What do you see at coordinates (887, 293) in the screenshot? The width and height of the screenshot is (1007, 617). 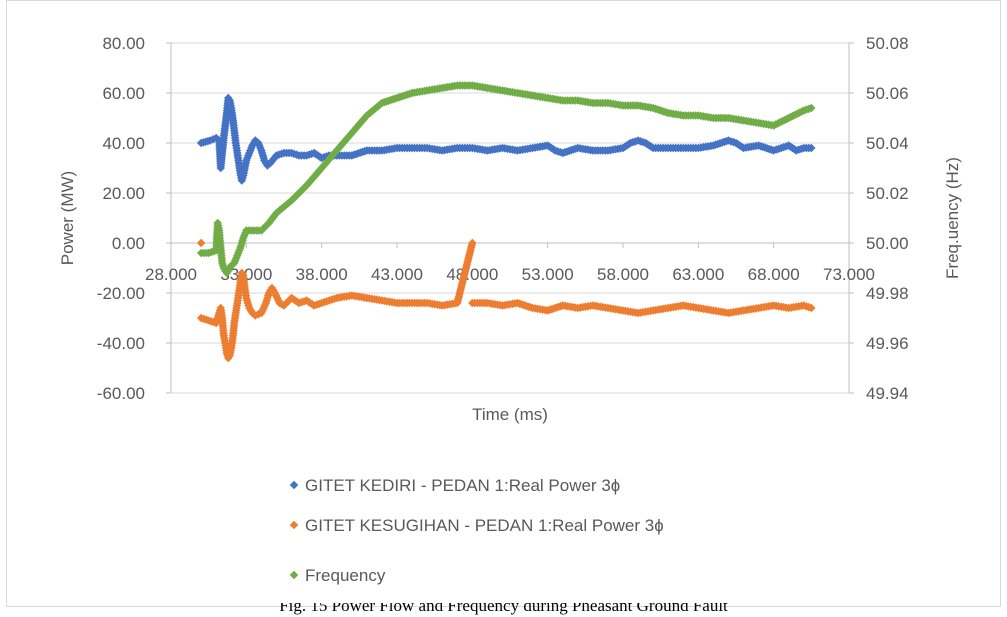 I see `y-right-tick-label: 49.98` at bounding box center [887, 293].